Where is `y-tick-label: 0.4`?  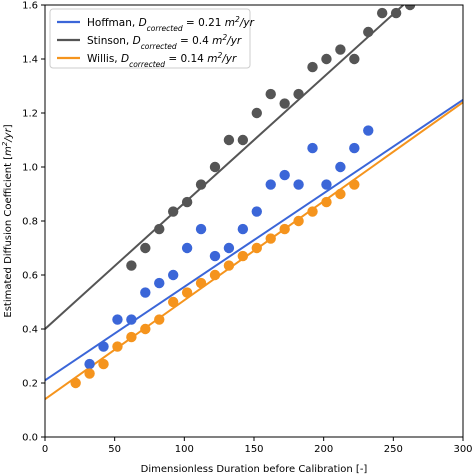 y-tick-label: 0.4 is located at coordinates (30, 330).